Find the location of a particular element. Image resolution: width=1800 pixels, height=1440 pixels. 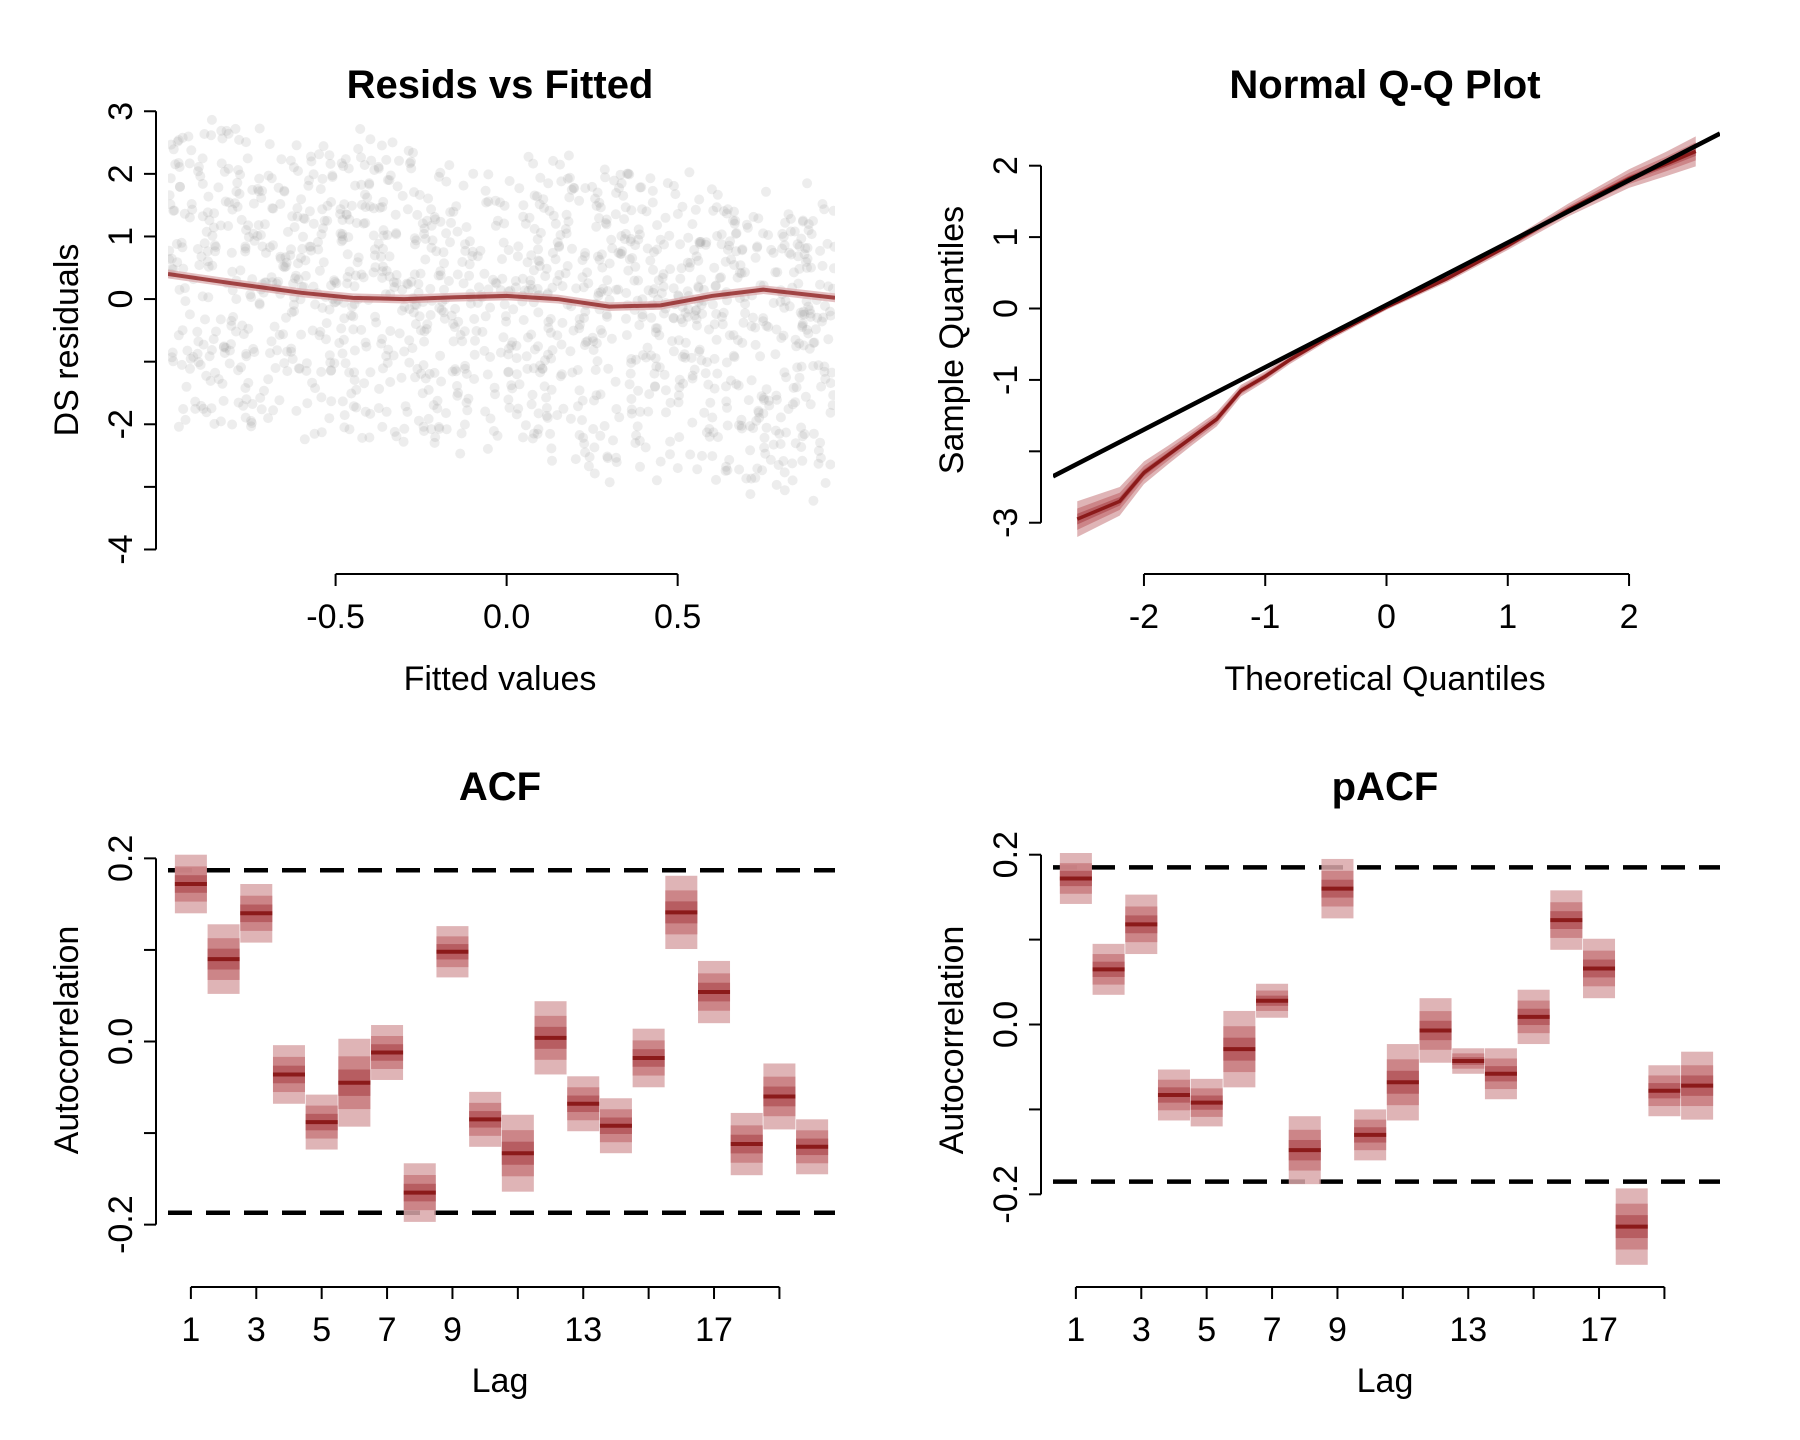

lag-14-estimate is located at coordinates (1500, 1074).